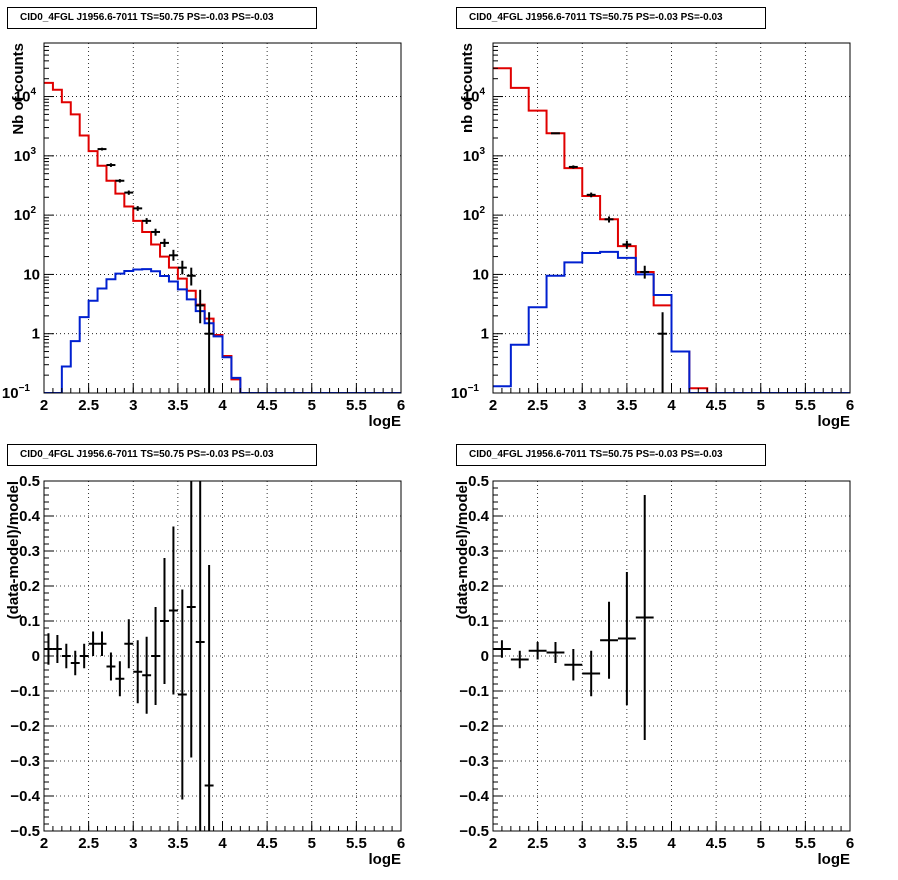 This screenshot has height=880, width=898. Describe the element at coordinates (222, 330) in the screenshot. I see `source-model-histogram` at that location.